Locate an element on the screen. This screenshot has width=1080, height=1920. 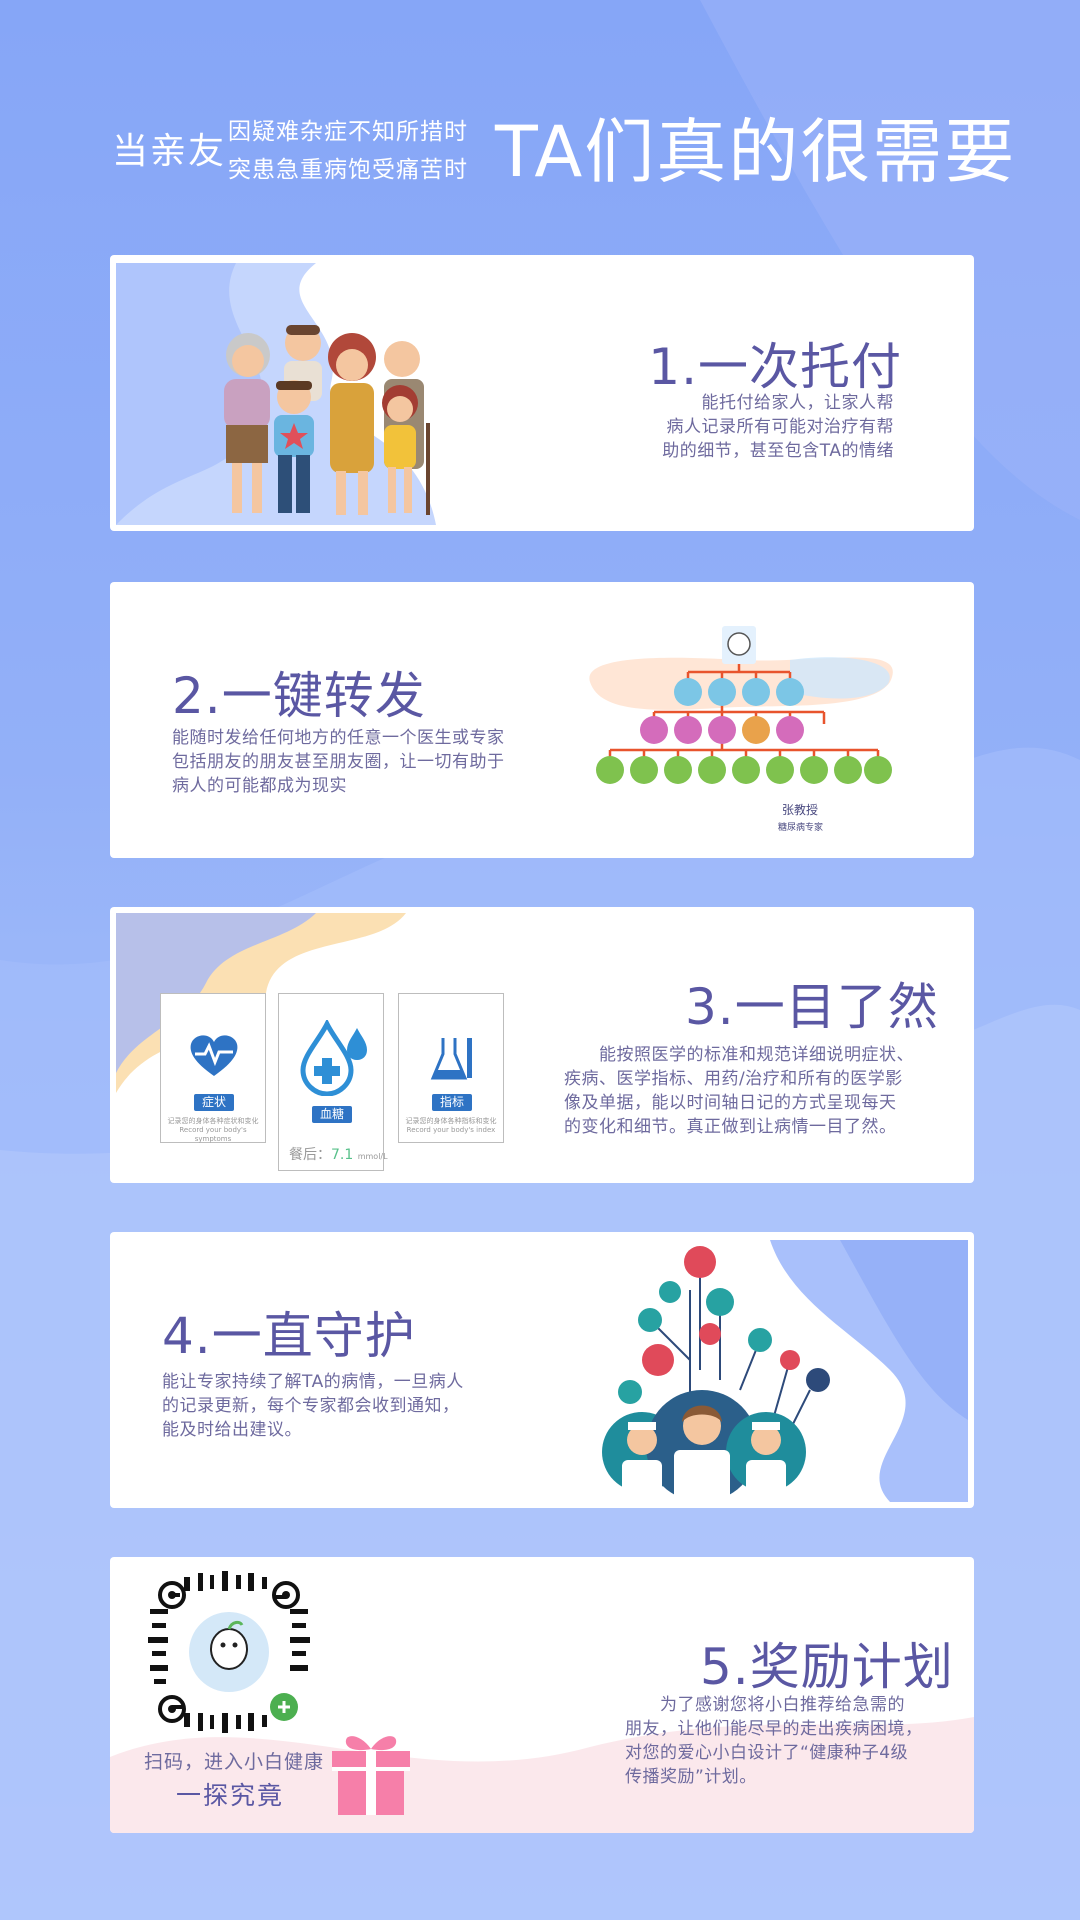
index-caption: 记录您的身体各种指标和变化 is located at coordinates (451, 1121).